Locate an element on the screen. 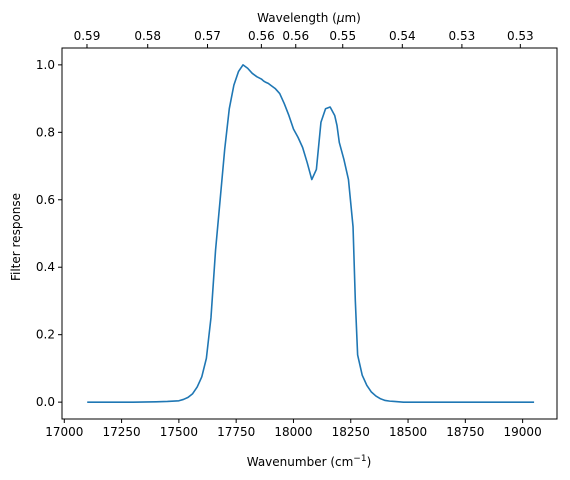  x-tick-label: 19000 is located at coordinates (523, 432).